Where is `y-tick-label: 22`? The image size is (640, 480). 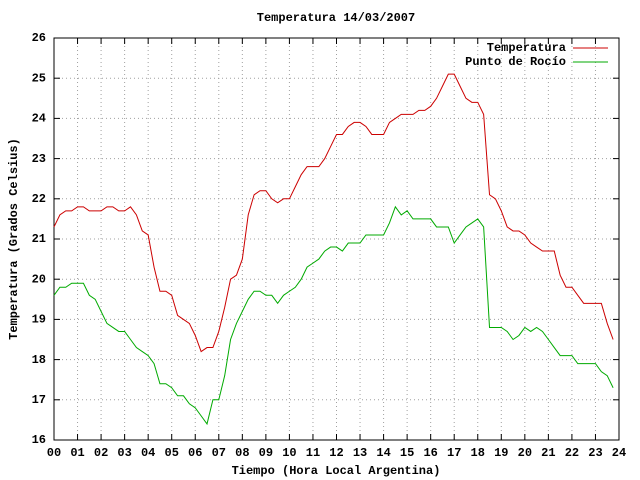 y-tick-label: 22 is located at coordinates (39, 199).